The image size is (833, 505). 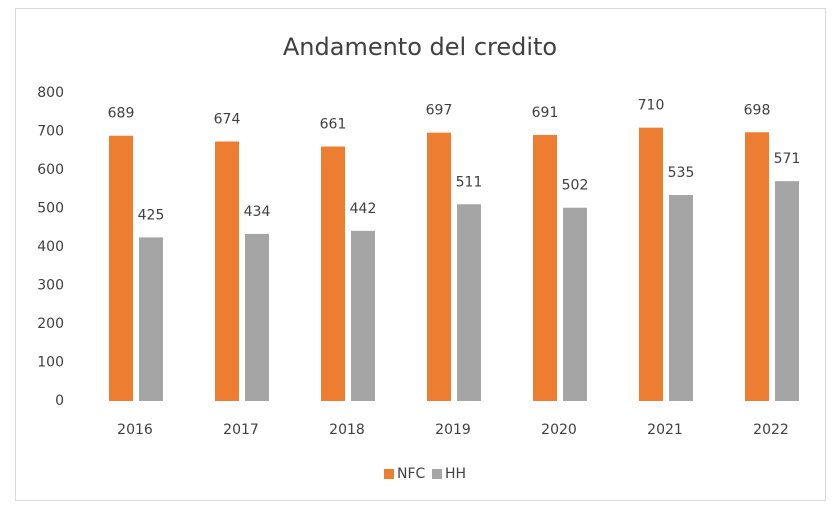 What do you see at coordinates (575, 186) in the screenshot?
I see `data-label: 502` at bounding box center [575, 186].